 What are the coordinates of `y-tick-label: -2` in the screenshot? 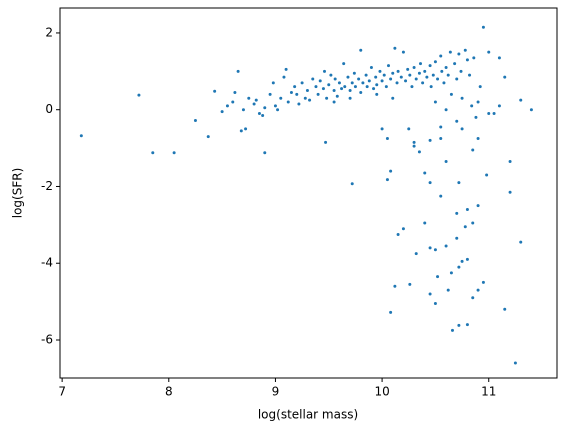 It's located at (47, 186).